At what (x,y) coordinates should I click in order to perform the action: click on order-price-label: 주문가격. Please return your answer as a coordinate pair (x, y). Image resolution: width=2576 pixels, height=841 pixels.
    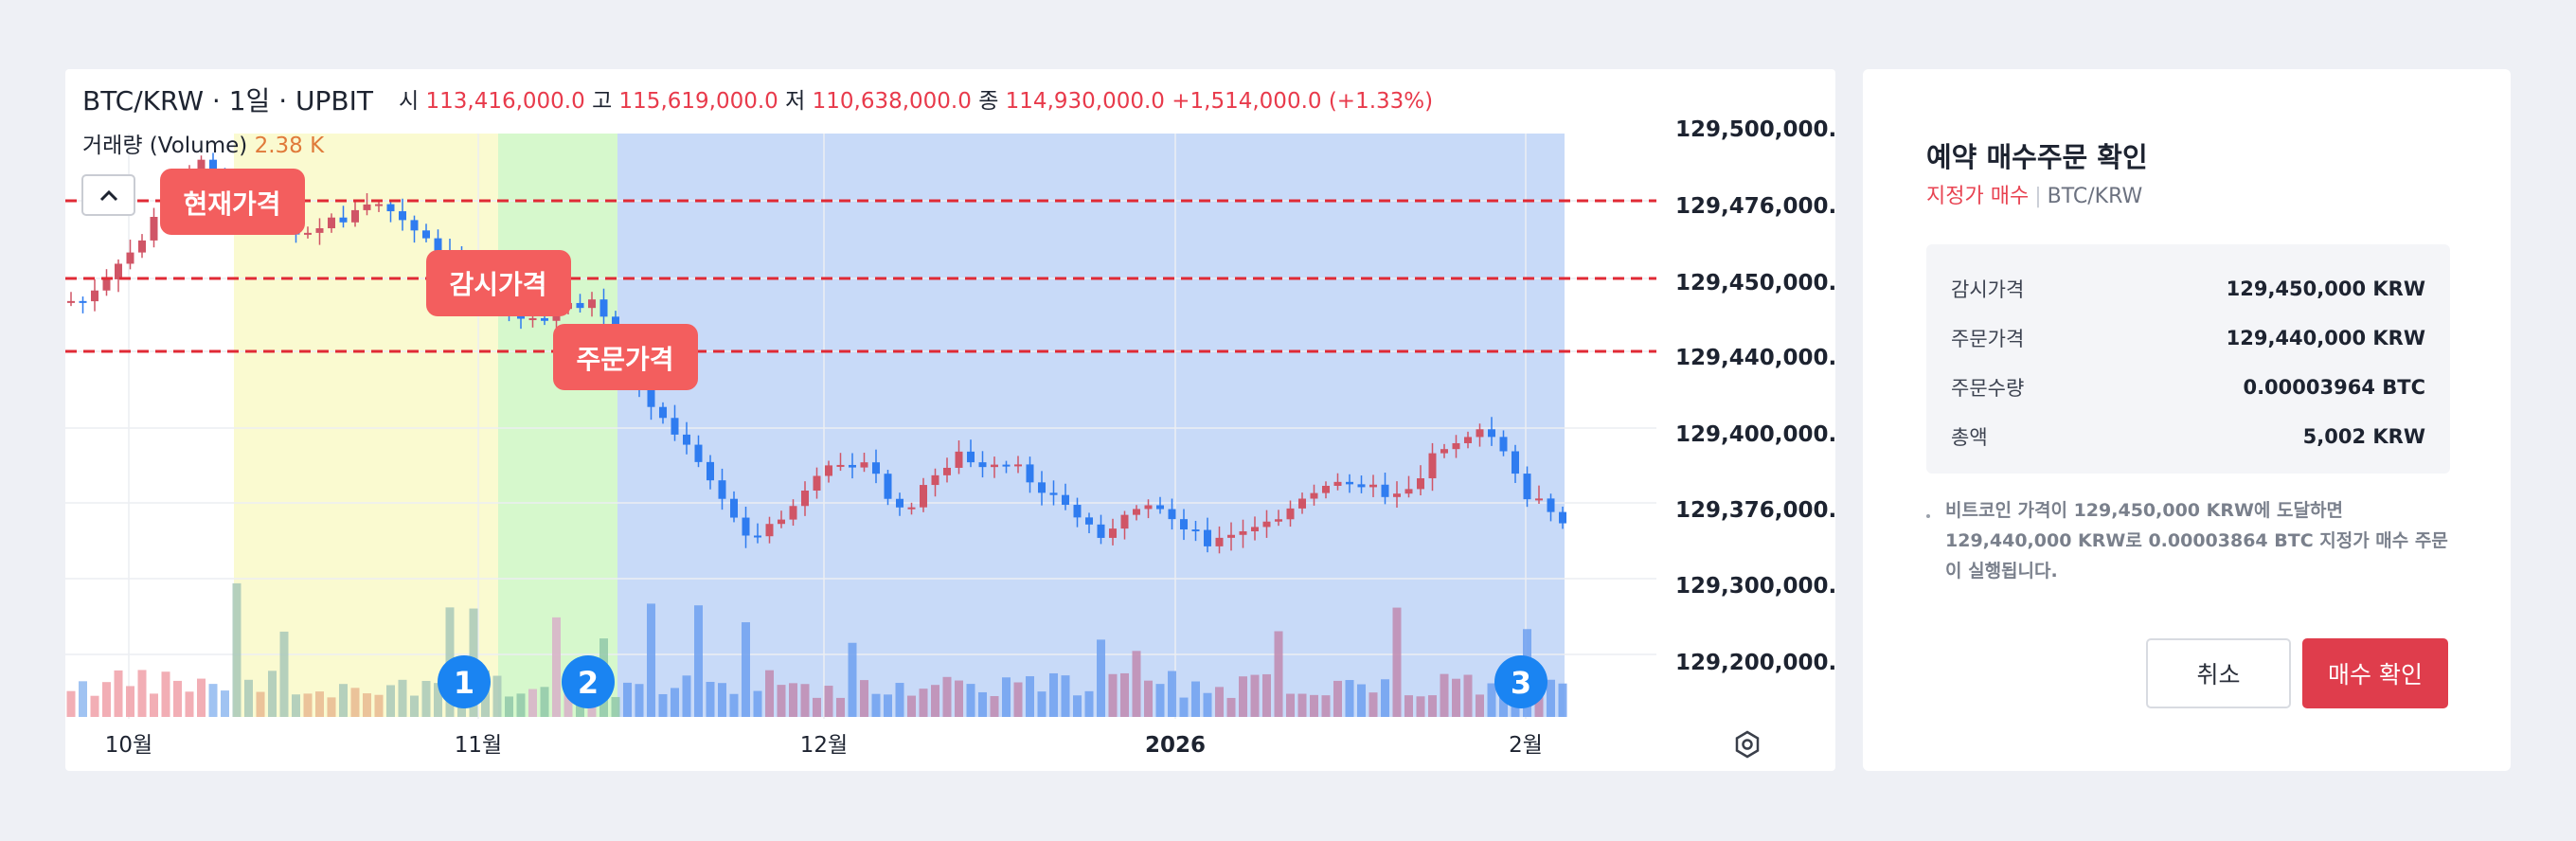
    Looking at the image, I should click on (625, 357).